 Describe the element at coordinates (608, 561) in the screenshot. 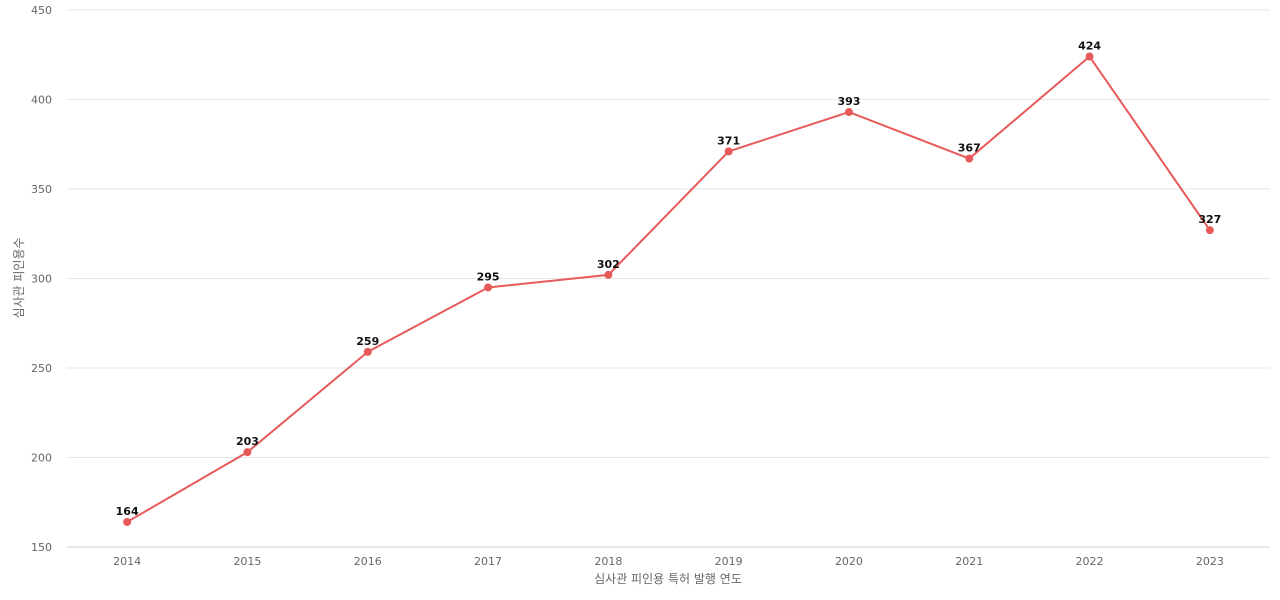

I see `x-tick-label: 2018` at that location.